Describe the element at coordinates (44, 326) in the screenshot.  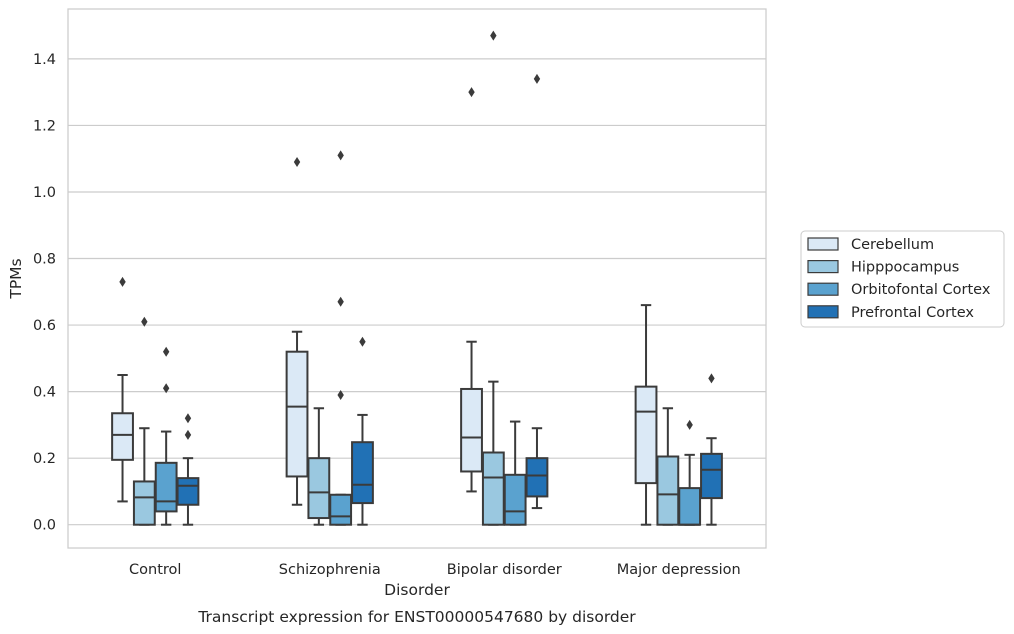
I see `y-tick-label: 0.6` at that location.